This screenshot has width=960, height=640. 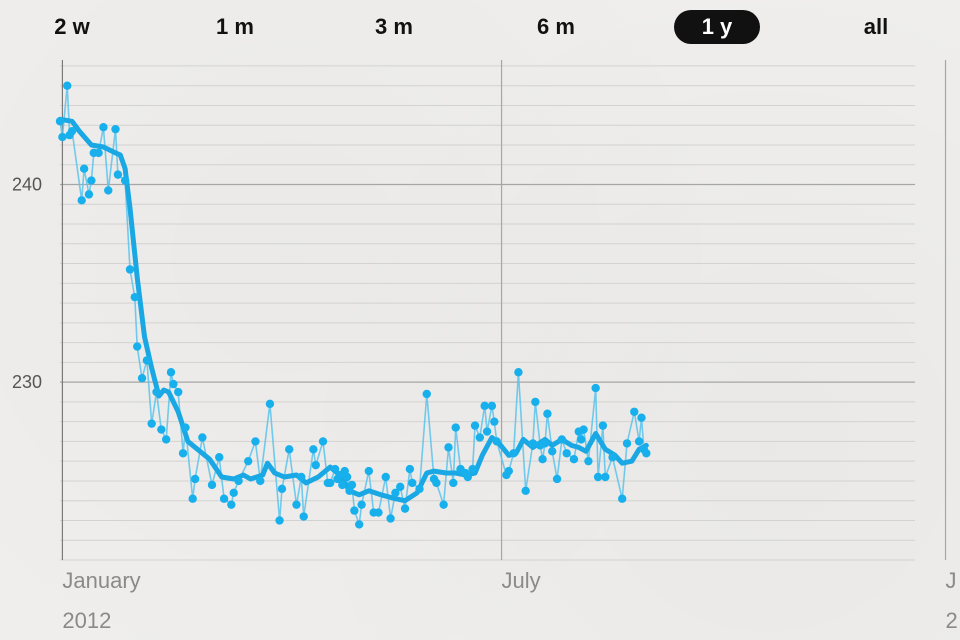 I want to click on x-tick-sublabel: 2012, so click(x=86, y=620).